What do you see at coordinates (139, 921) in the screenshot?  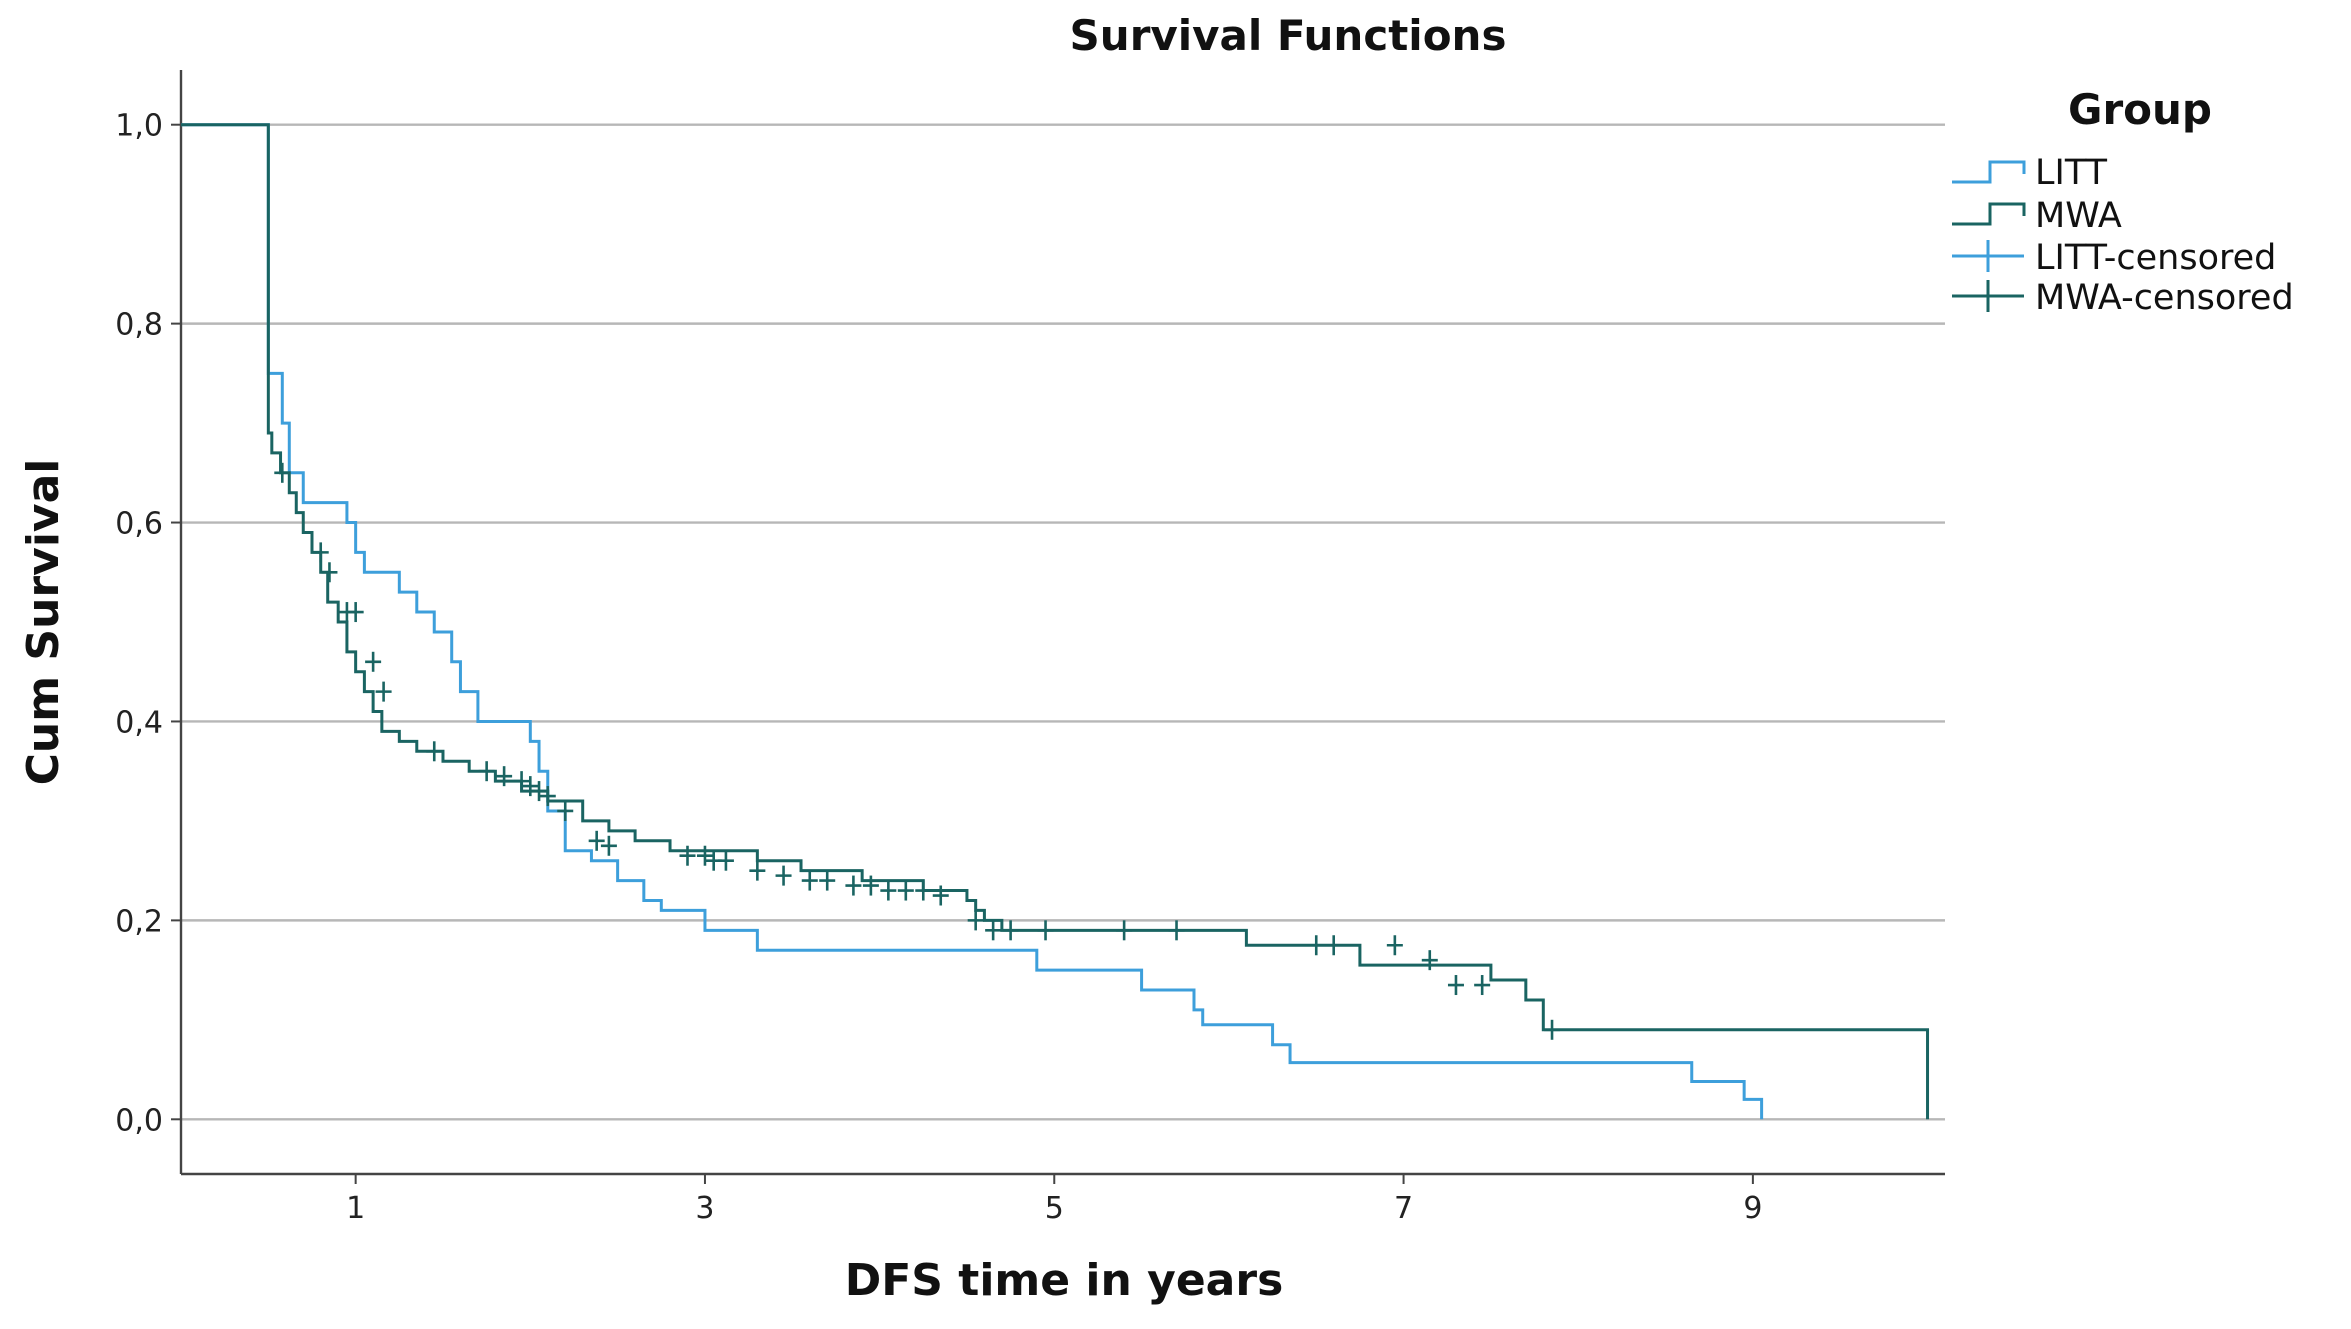 I see `y-tick-label-1: 0,2` at bounding box center [139, 921].